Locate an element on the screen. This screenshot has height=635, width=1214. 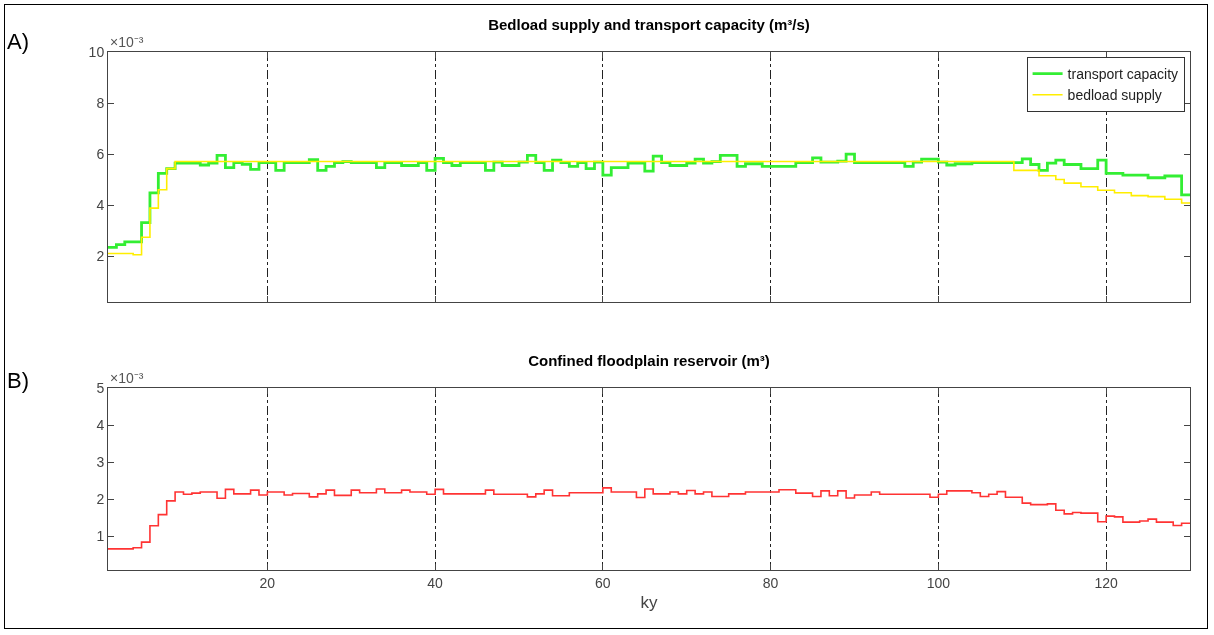
legend-label: bedload supply is located at coordinates (1114, 95).